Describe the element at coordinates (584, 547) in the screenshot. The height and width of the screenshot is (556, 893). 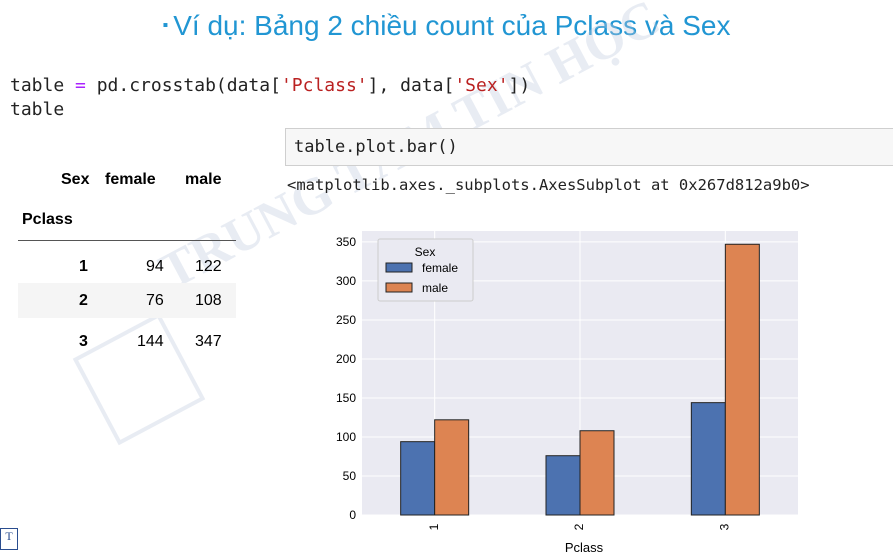
I see `x-axis-label: Pclass` at that location.